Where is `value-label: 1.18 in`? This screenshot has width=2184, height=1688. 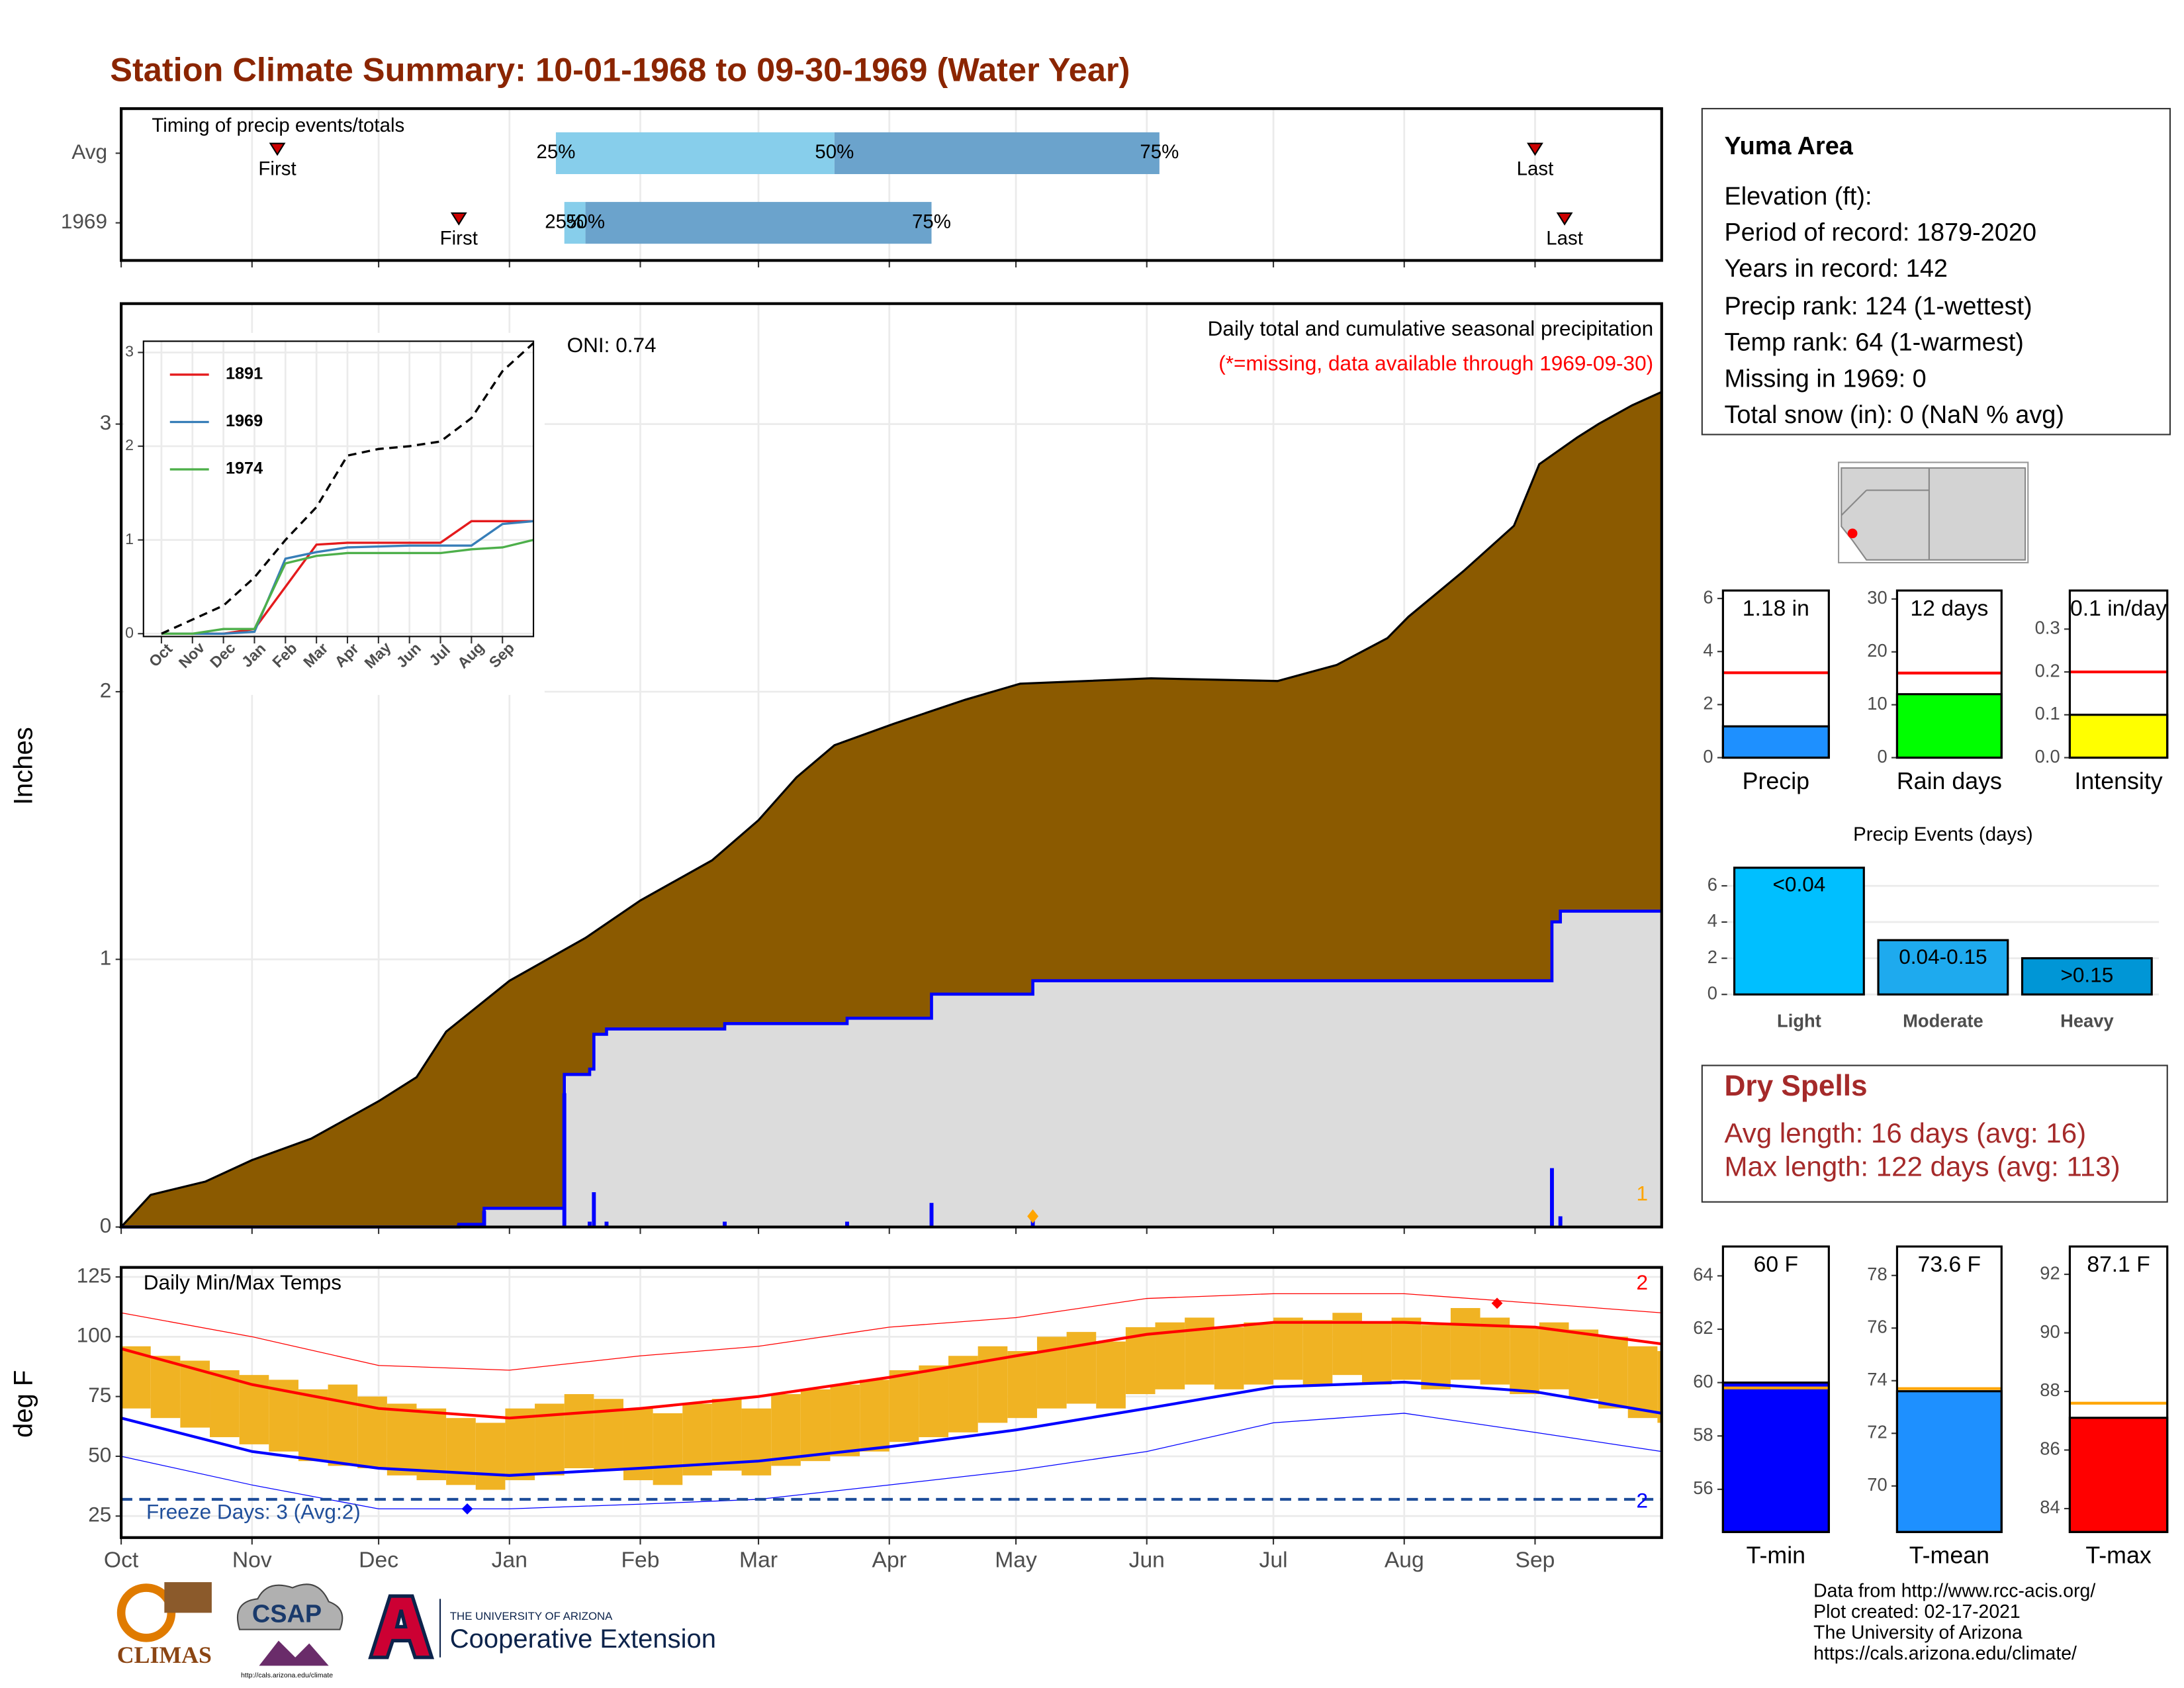 value-label: 1.18 in is located at coordinates (1775, 609).